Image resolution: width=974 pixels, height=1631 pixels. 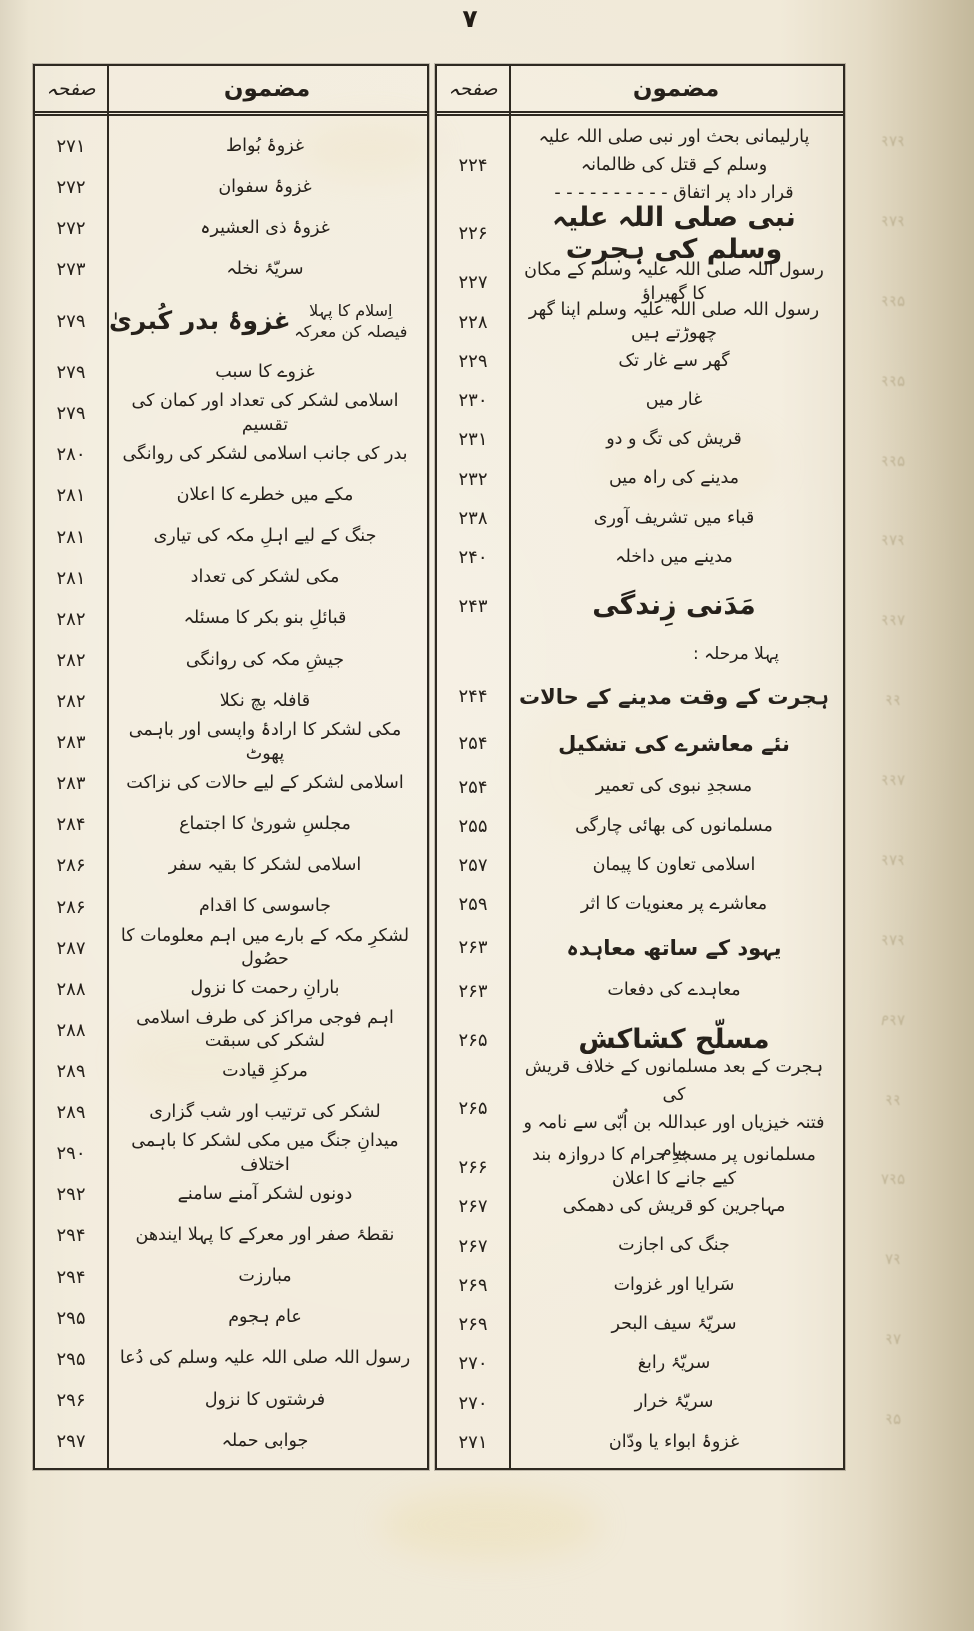 What do you see at coordinates (893, 1259) in the screenshot?
I see `bleed-through-digit: ۶۷` at bounding box center [893, 1259].